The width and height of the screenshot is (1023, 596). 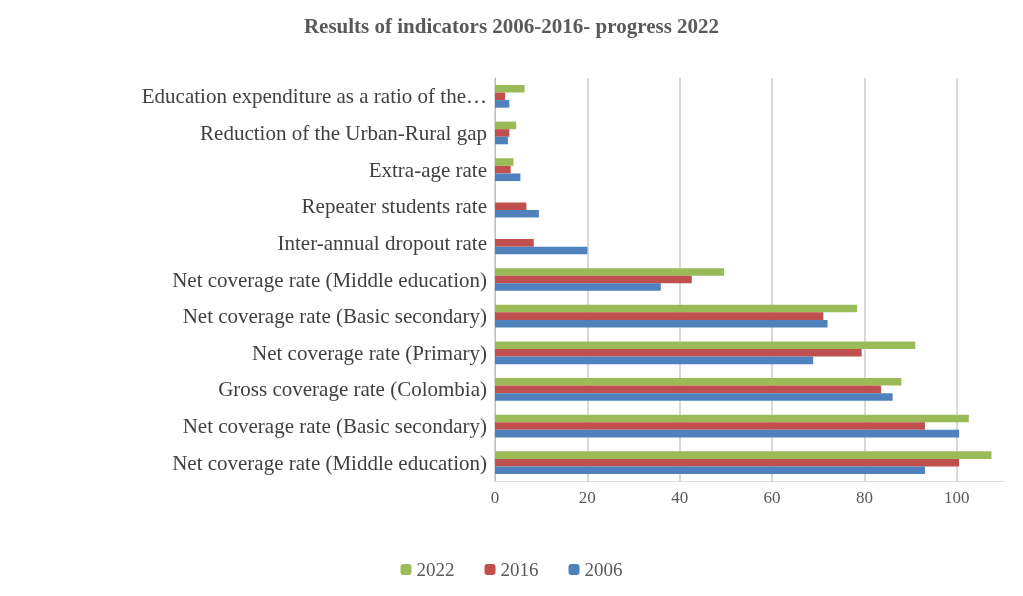 I want to click on legend-label: 2016, so click(x=519, y=569).